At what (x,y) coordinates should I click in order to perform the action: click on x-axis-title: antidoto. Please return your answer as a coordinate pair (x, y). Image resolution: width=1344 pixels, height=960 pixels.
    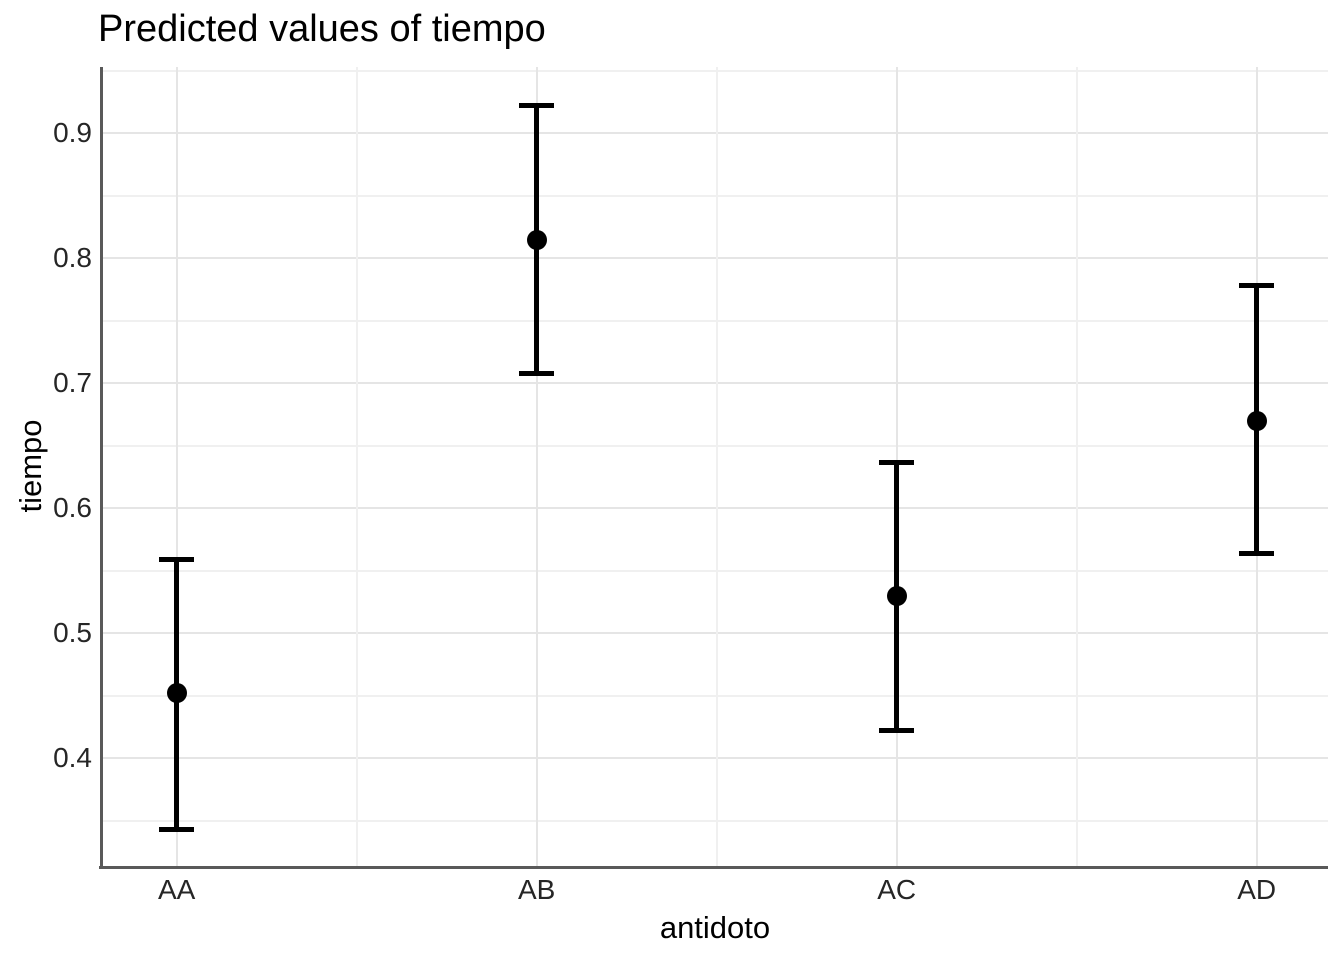
    Looking at the image, I should click on (715, 927).